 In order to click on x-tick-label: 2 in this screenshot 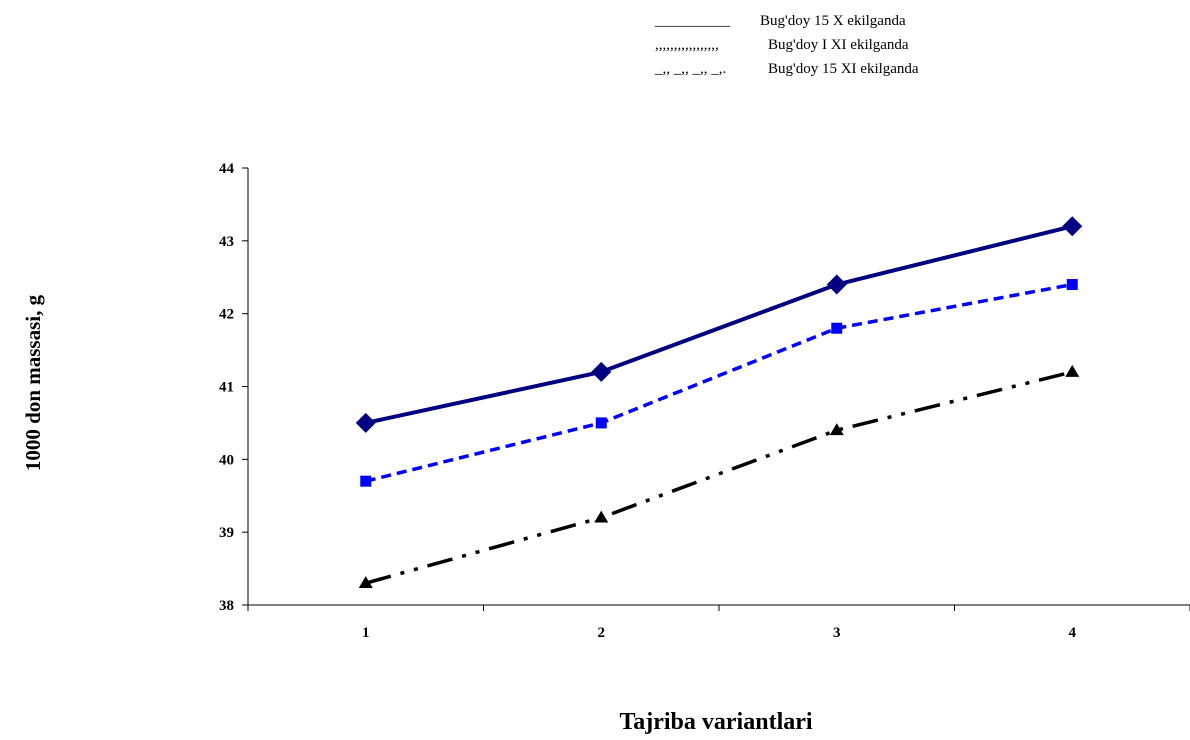, I will do `click(602, 633)`.